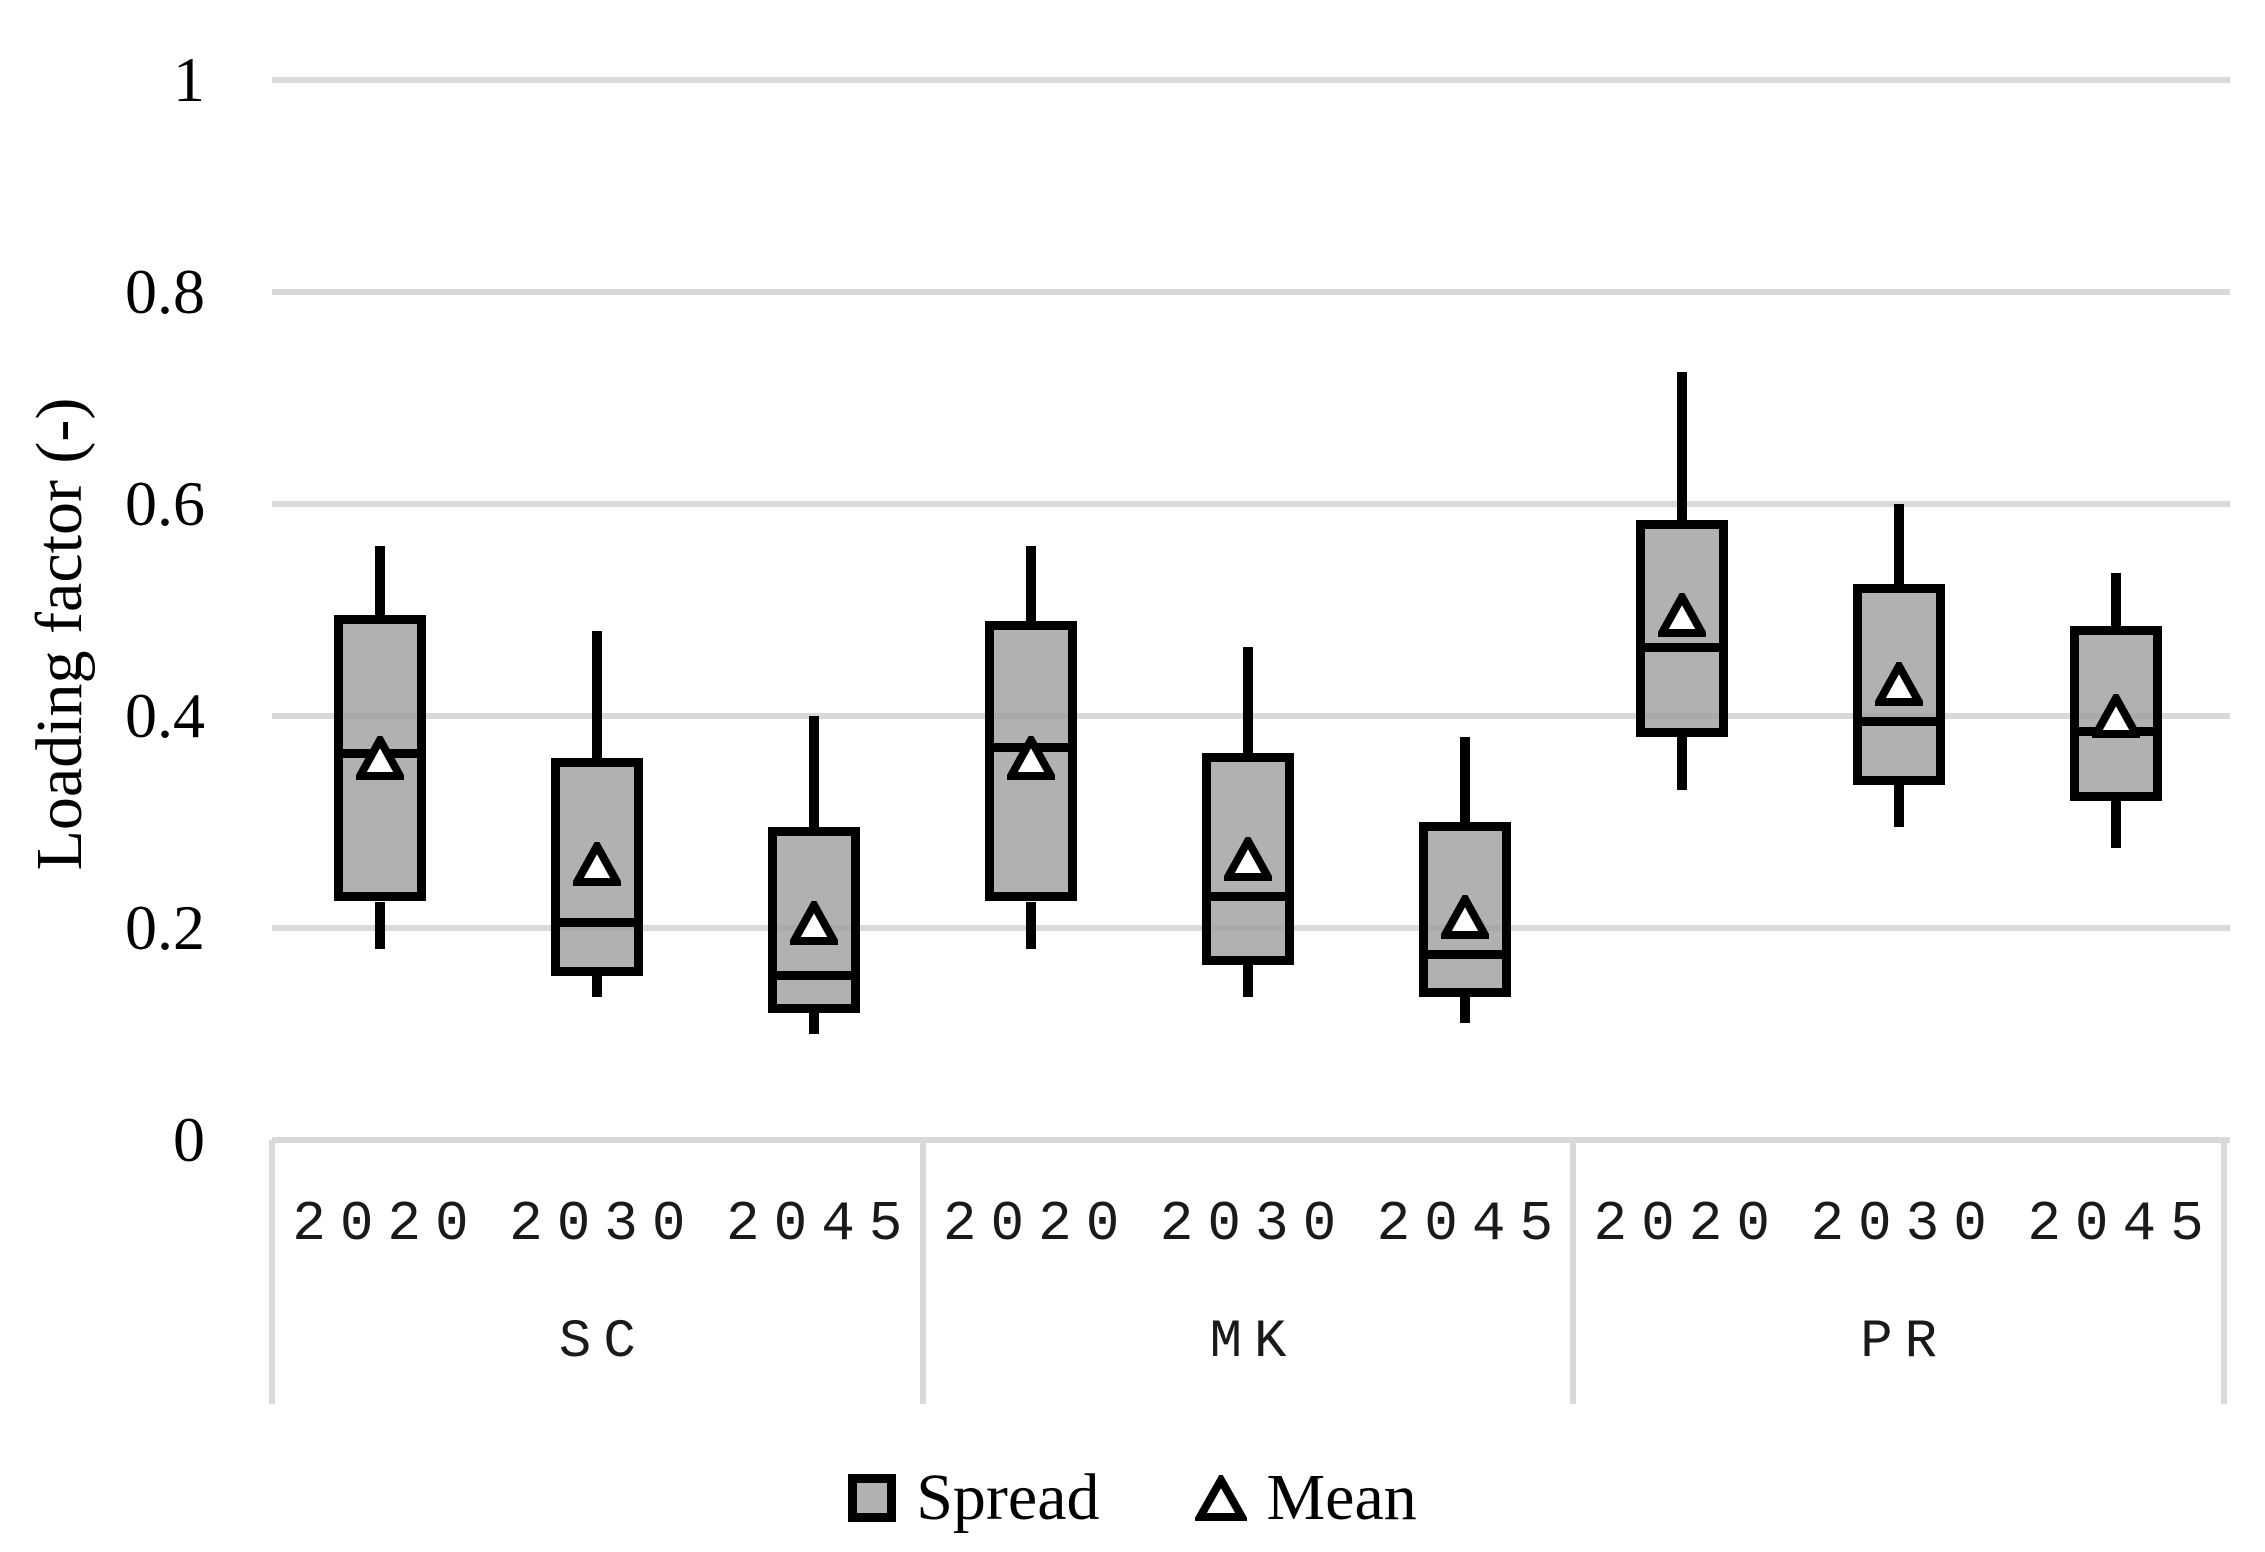 Image resolution: width=2265 pixels, height=1552 pixels. What do you see at coordinates (1464, 779) in the screenshot?
I see `box-mk-2045-whisker-top` at bounding box center [1464, 779].